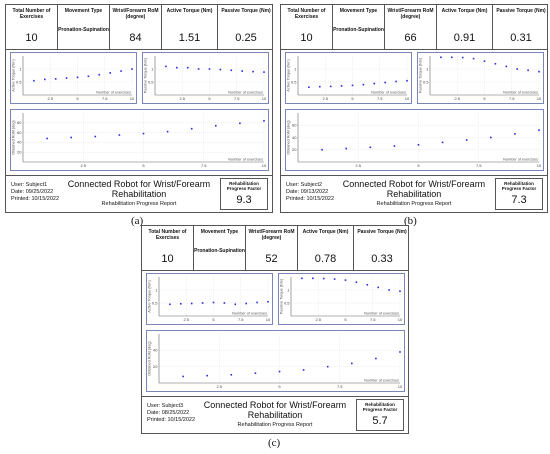 This screenshot has width=550, height=454. Describe the element at coordinates (411, 27) in the screenshot. I see `rom-cell: Wrist/Forearm RoM (degree) 66` at that location.